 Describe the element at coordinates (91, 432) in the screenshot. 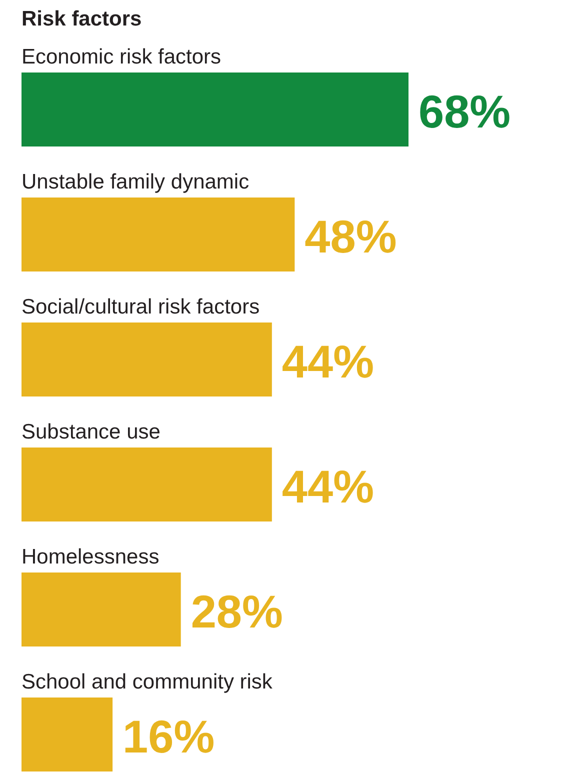

I see `y-tick-label: Substance use` at that location.